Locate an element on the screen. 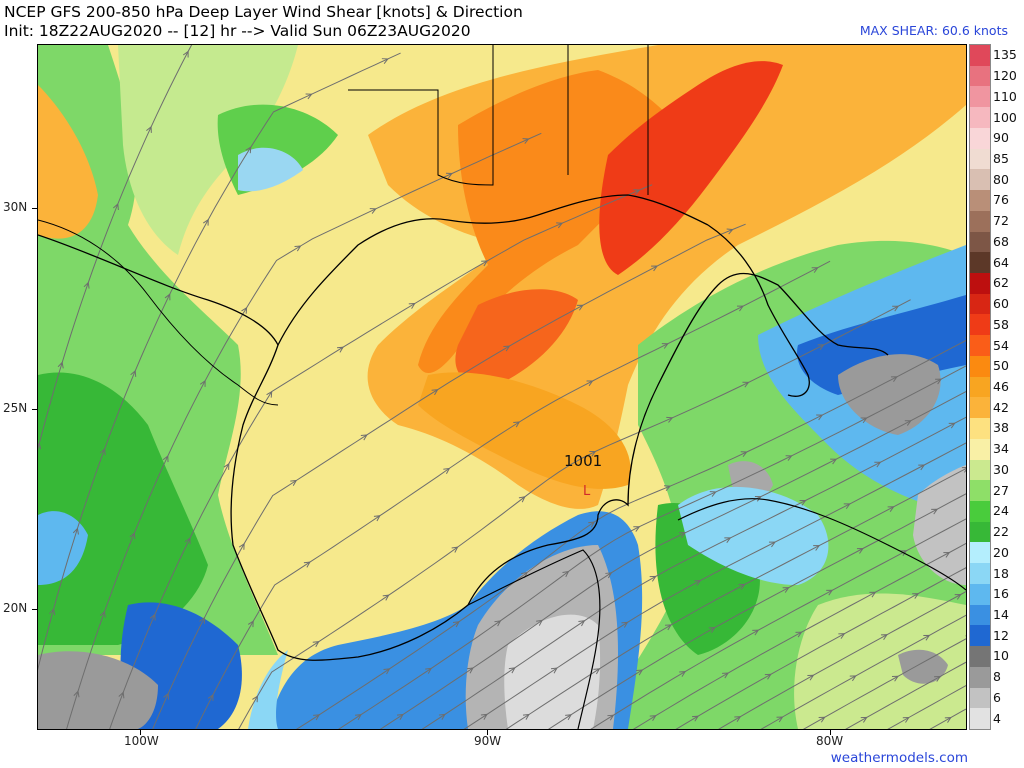  shear-zone-green-west-dark is located at coordinates (123, 508).